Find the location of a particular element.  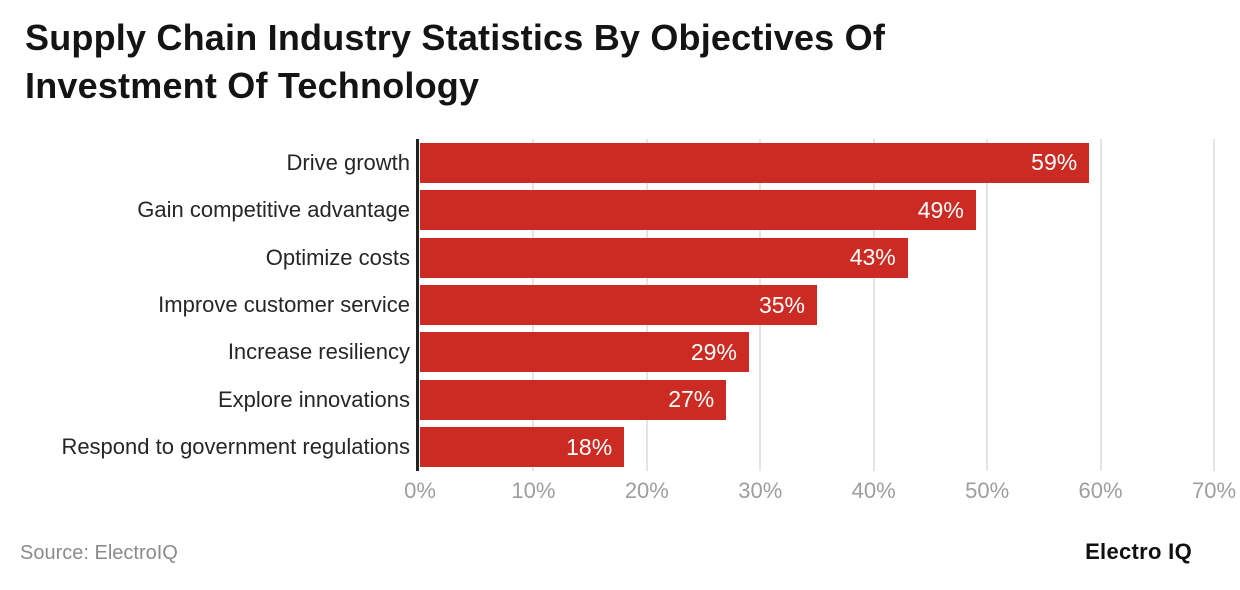

x-tick-label: 20% is located at coordinates (646, 490).